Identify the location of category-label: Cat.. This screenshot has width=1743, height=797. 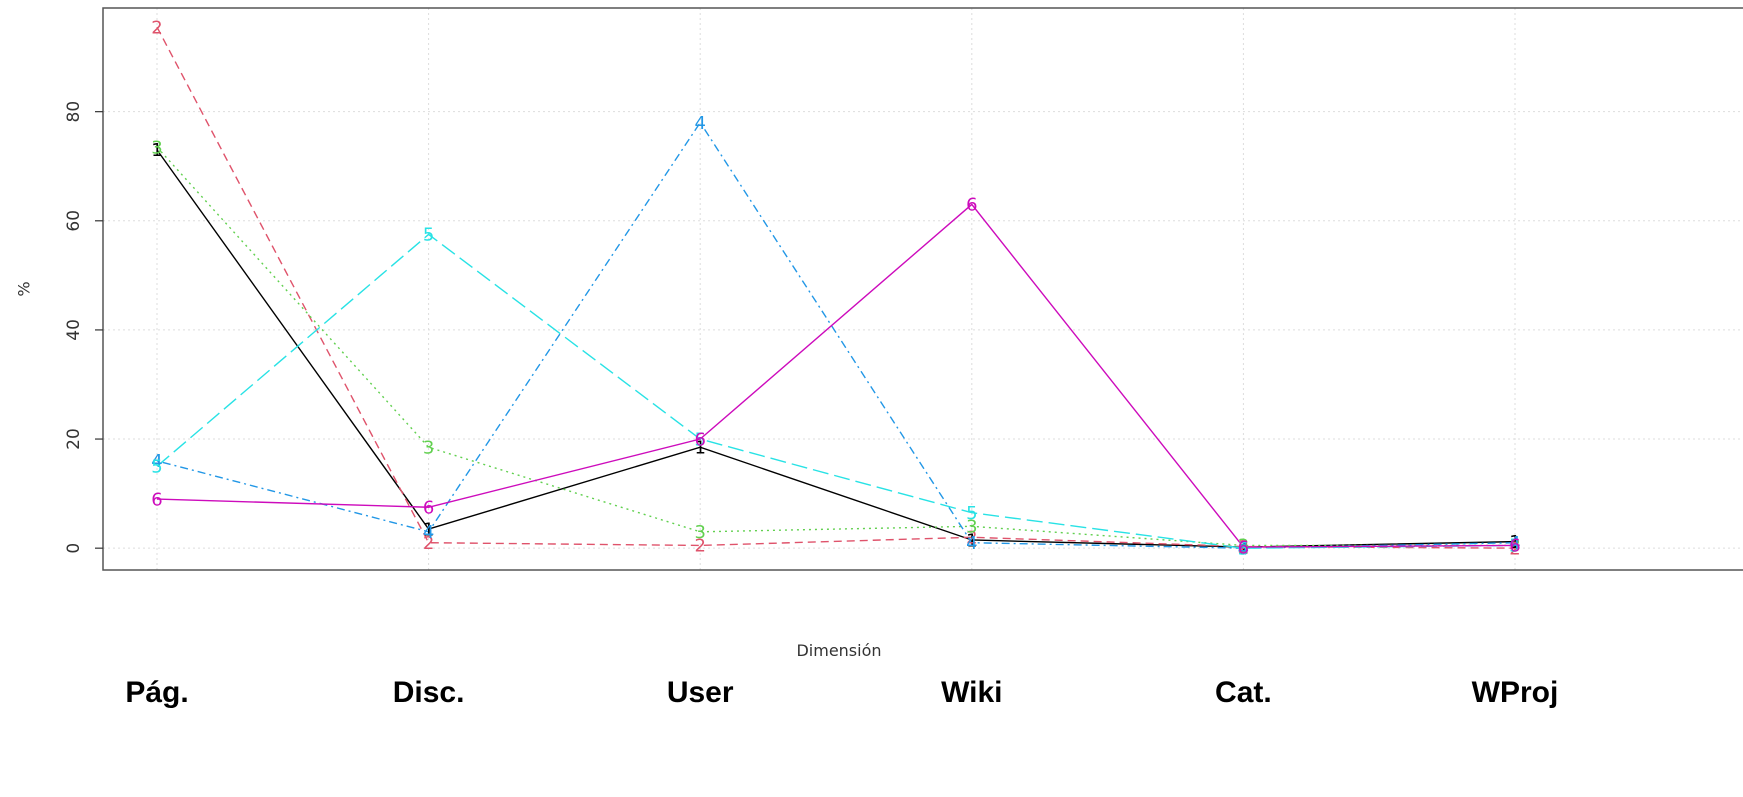
(1243, 692).